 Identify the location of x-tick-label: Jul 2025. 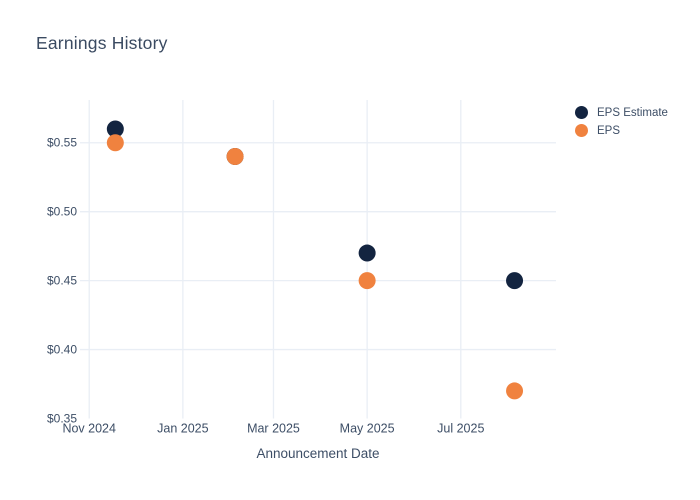
(460, 429).